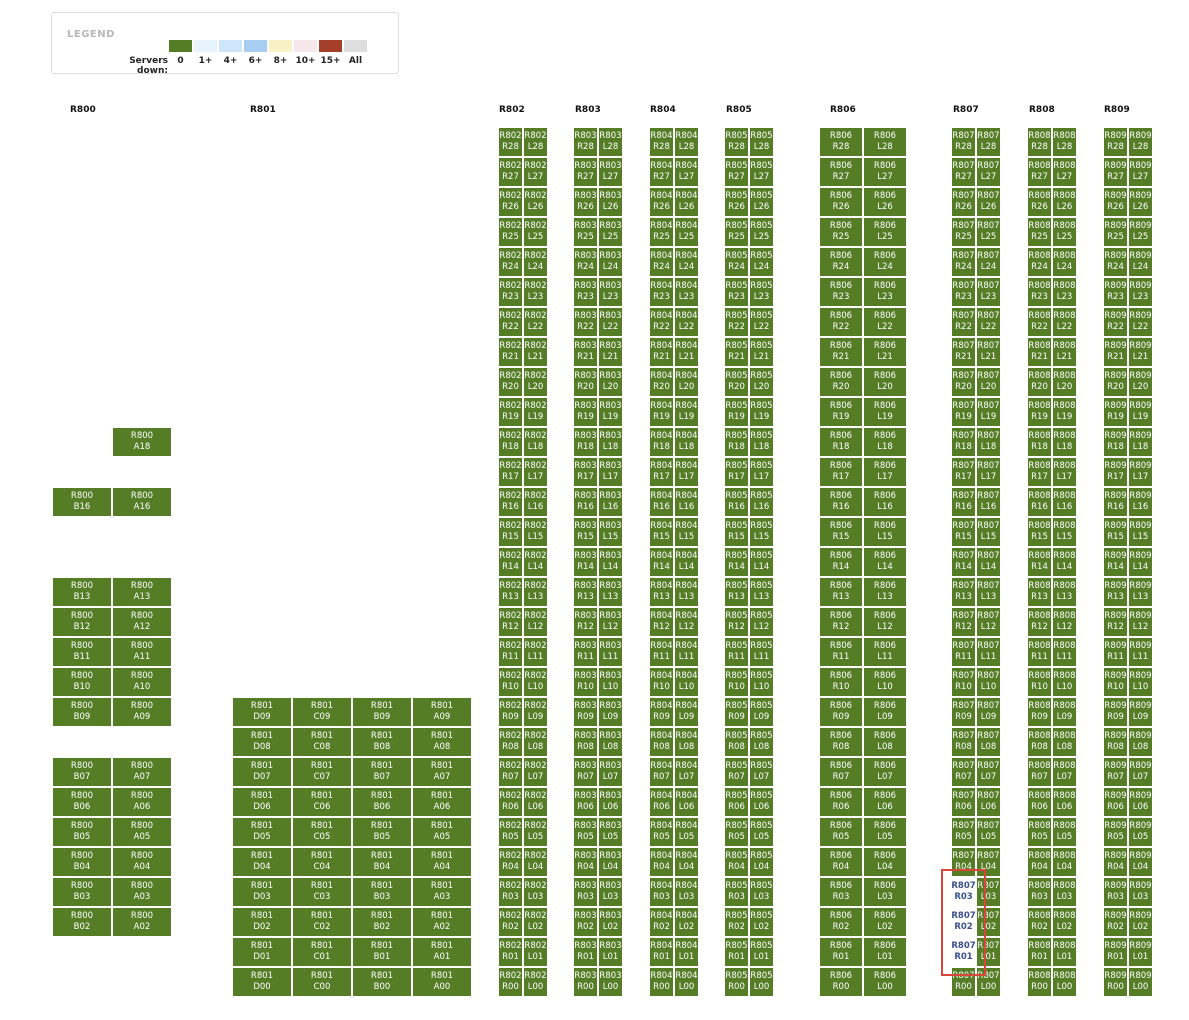  What do you see at coordinates (988, 292) in the screenshot?
I see `rack-cell: R807 L23` at bounding box center [988, 292].